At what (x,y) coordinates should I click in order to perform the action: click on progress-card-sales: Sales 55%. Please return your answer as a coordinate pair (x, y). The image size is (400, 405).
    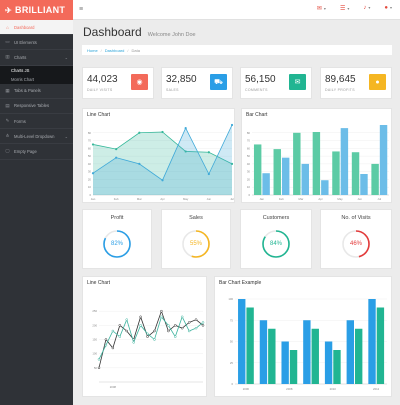
    Looking at the image, I should click on (196, 239).